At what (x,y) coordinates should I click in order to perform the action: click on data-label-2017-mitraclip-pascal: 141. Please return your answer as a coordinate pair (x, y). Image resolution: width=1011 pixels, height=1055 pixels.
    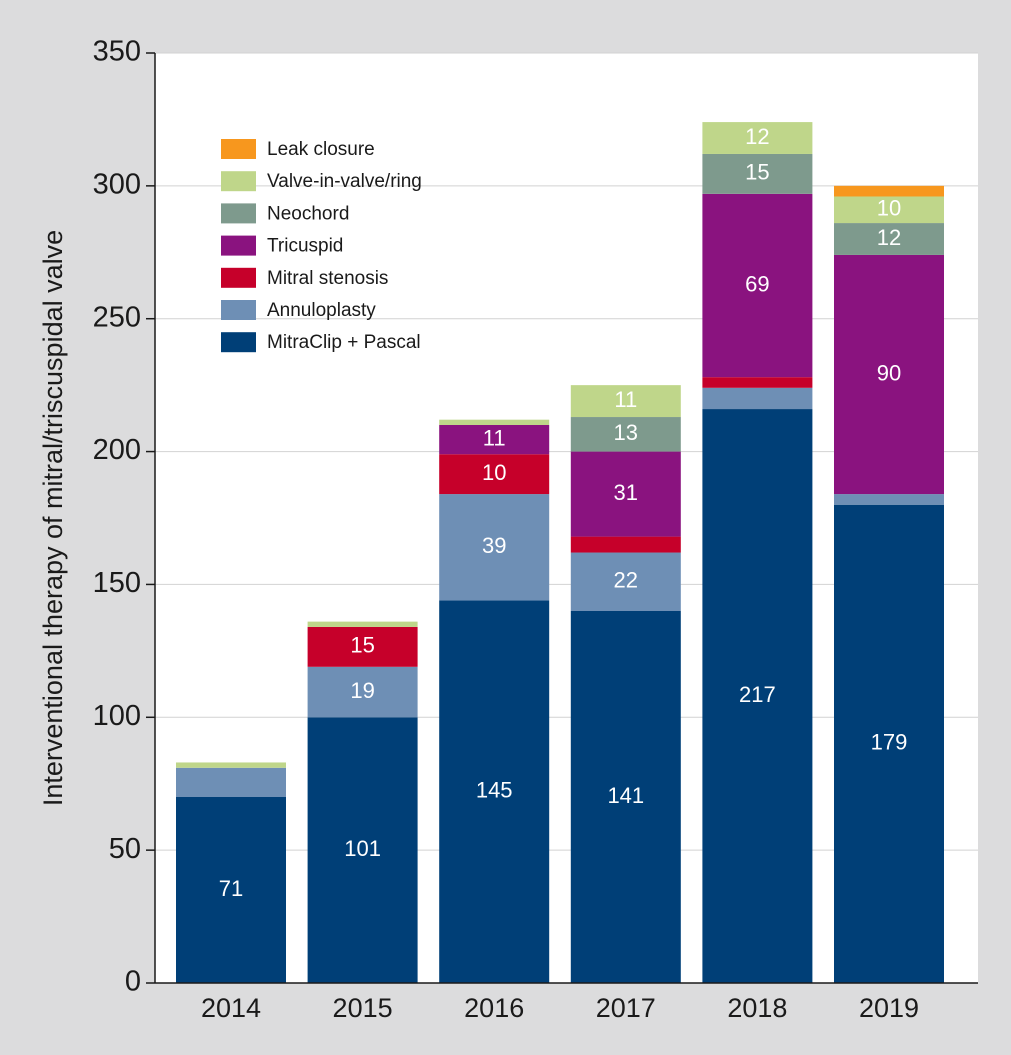
    Looking at the image, I should click on (625, 795).